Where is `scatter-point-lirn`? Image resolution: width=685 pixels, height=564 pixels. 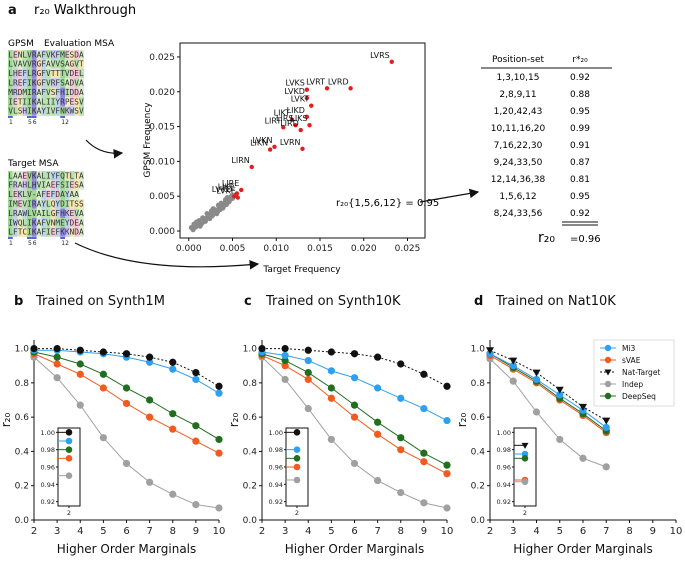 scatter-point-lirn is located at coordinates (251, 167).